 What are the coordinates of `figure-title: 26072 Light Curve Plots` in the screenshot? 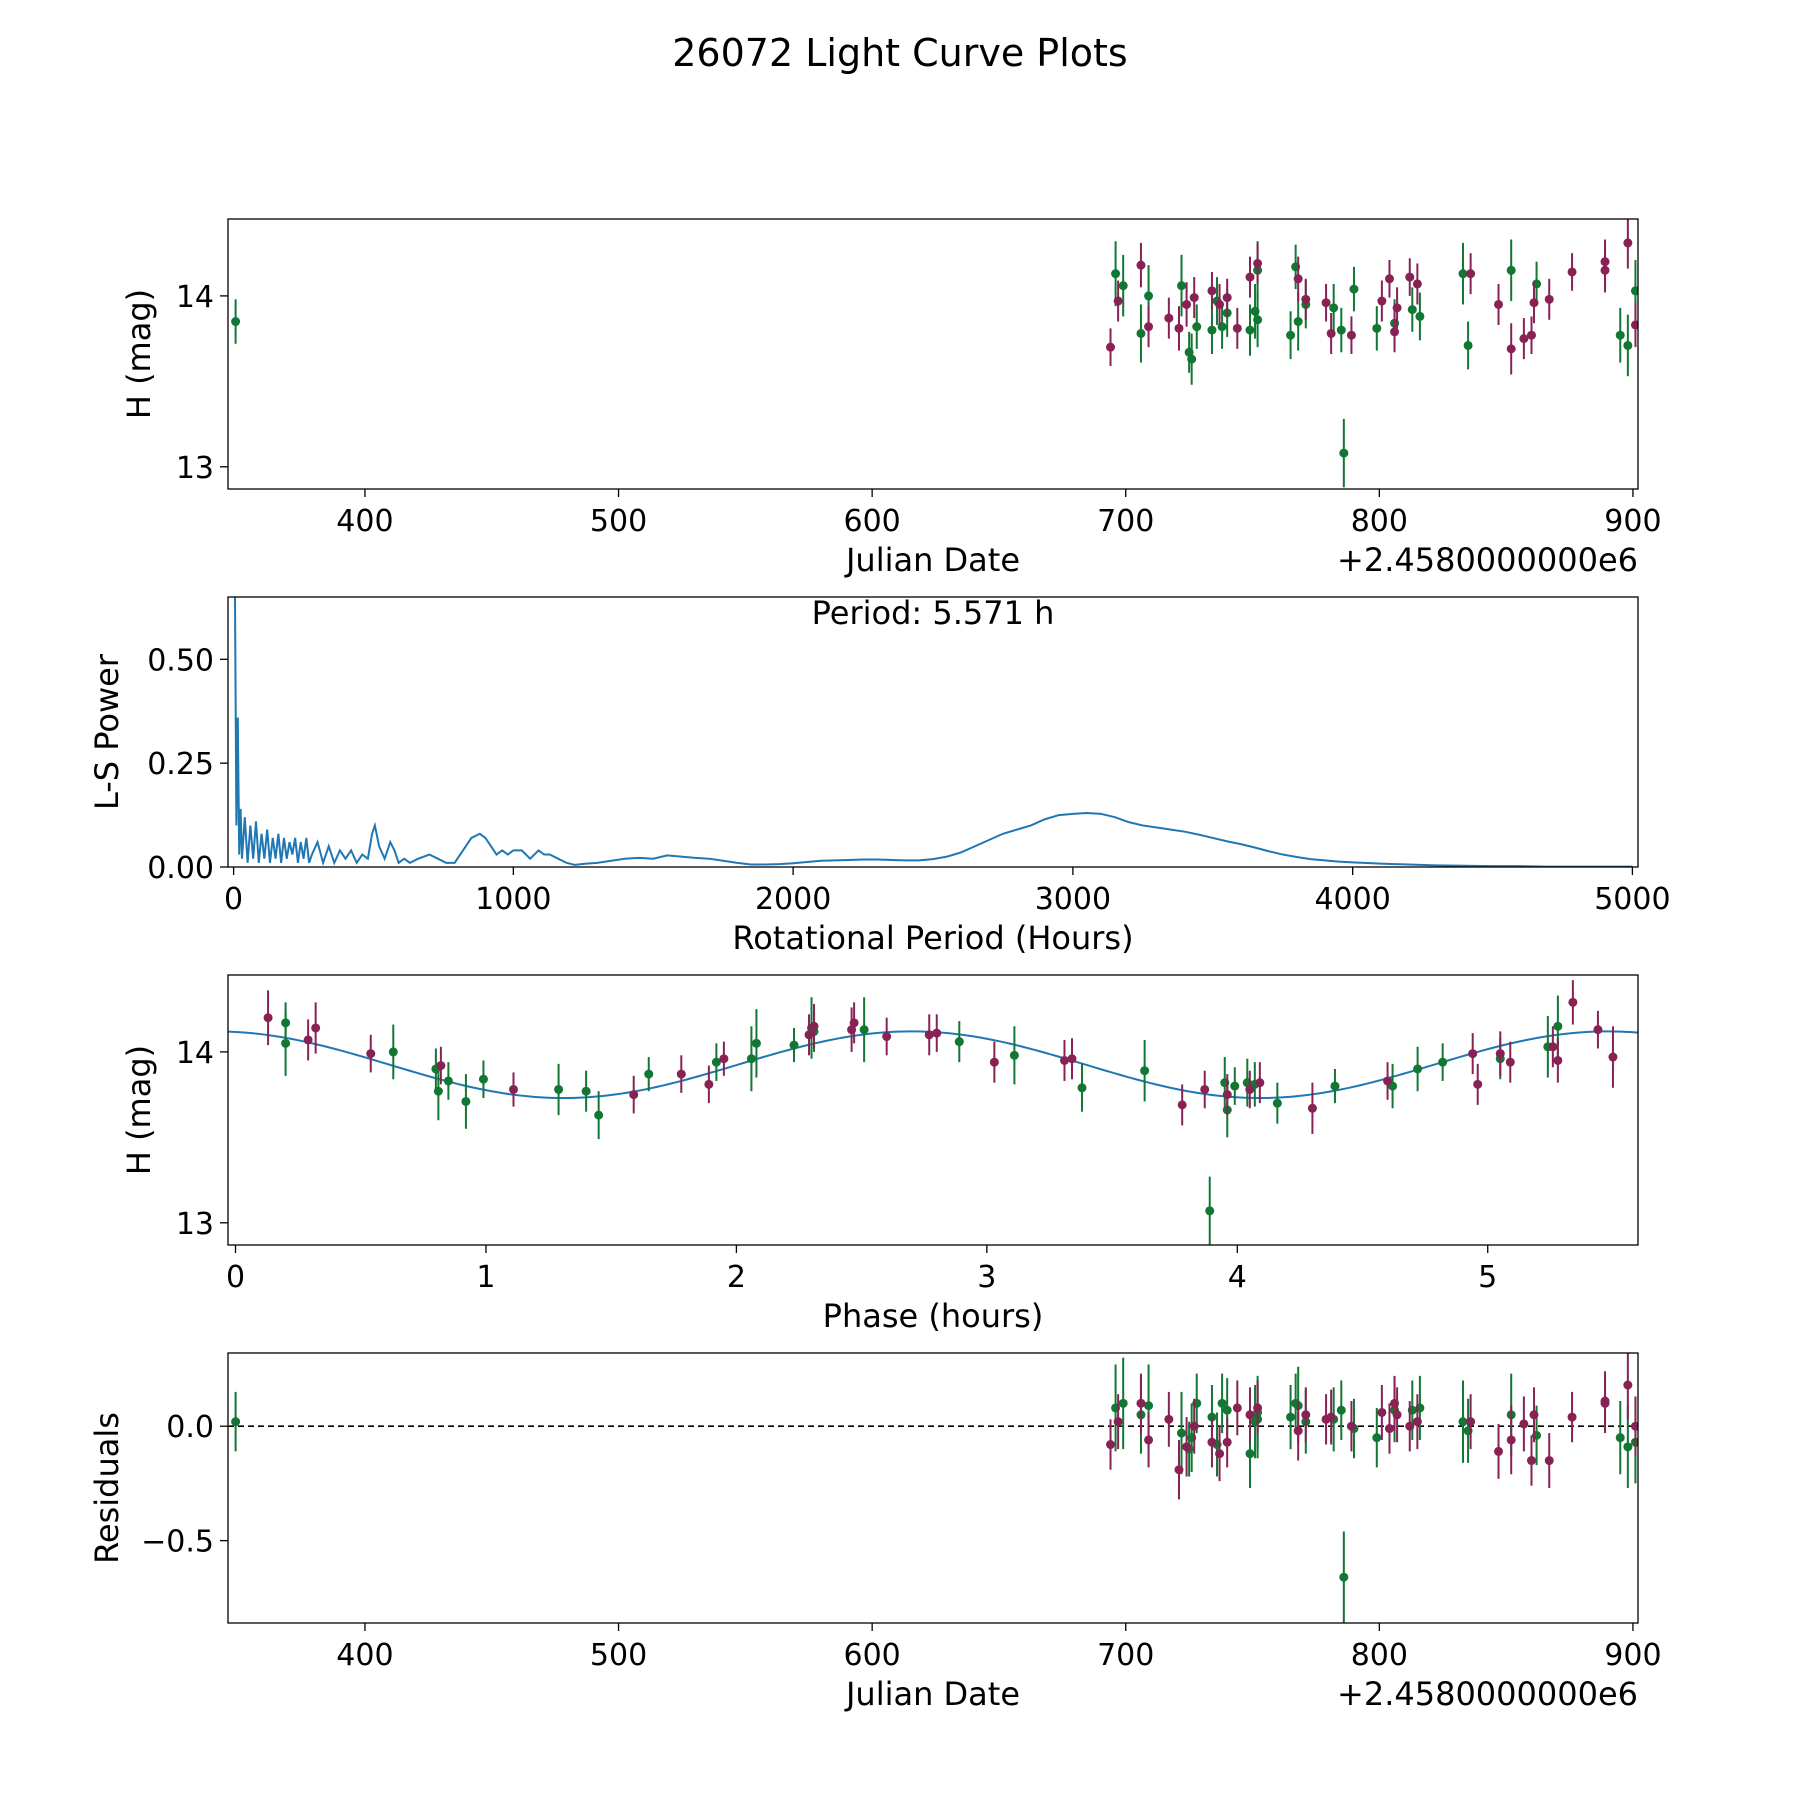 It's located at (899, 53).